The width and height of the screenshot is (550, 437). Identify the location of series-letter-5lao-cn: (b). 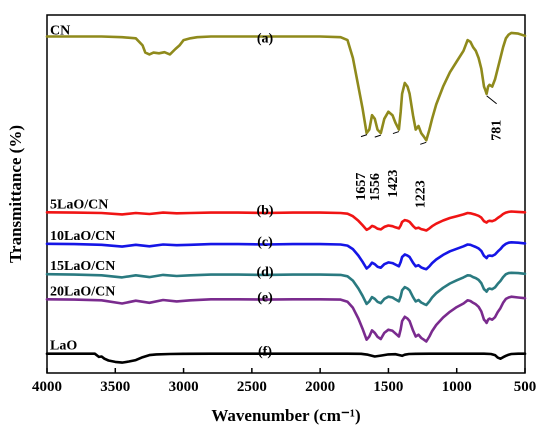
(264, 210).